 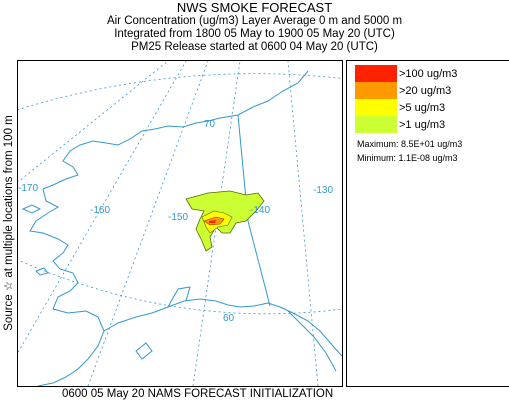 I want to click on longitude-line-m130, so click(x=303, y=223).